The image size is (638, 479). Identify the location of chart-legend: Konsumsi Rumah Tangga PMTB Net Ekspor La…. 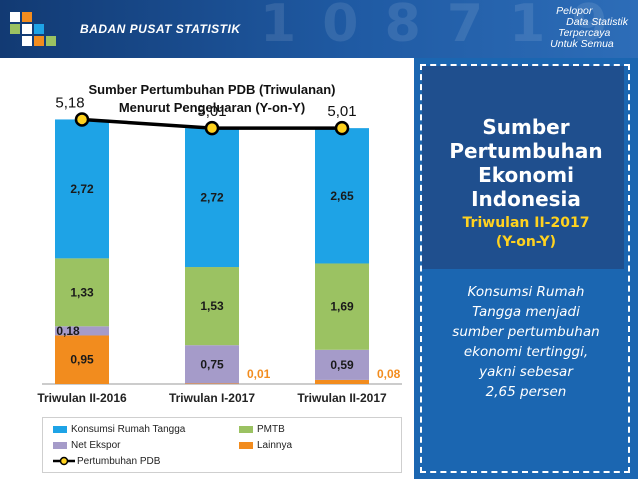
(222, 445).